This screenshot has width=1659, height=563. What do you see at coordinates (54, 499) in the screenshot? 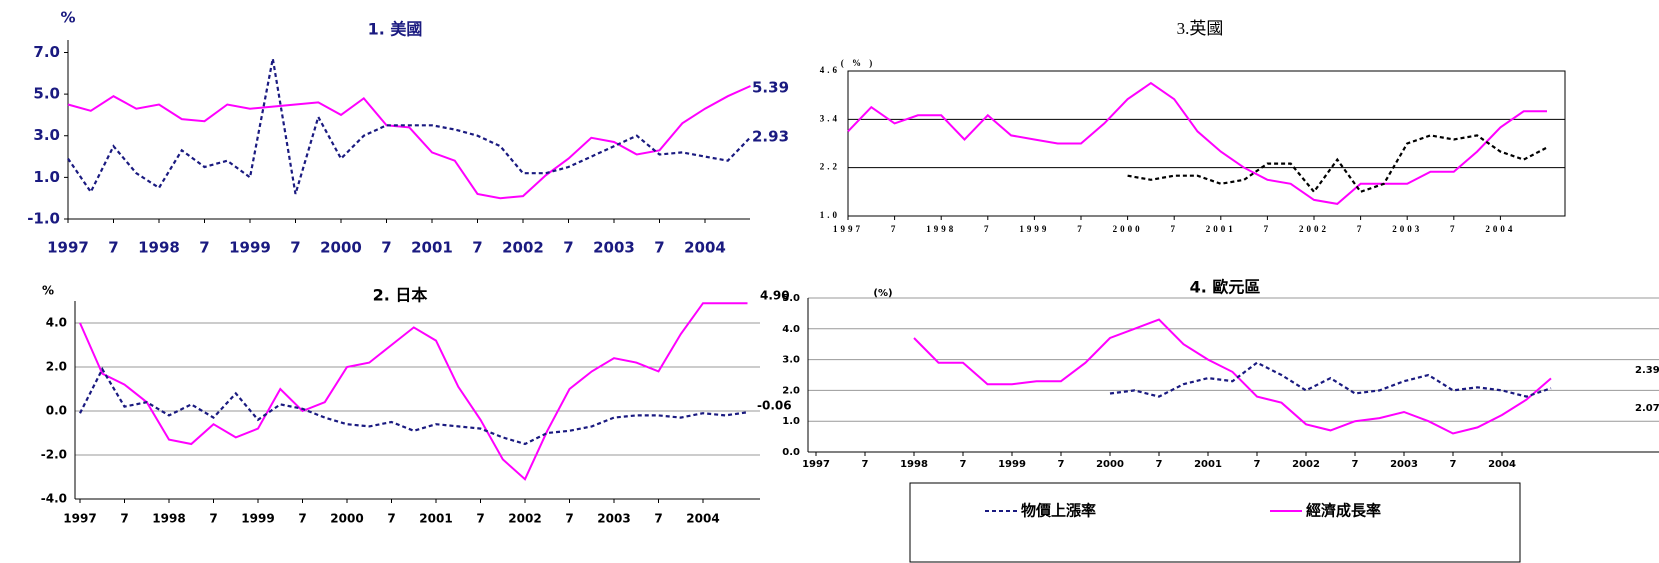
I see `y-tick-label: -4.0` at bounding box center [54, 499].